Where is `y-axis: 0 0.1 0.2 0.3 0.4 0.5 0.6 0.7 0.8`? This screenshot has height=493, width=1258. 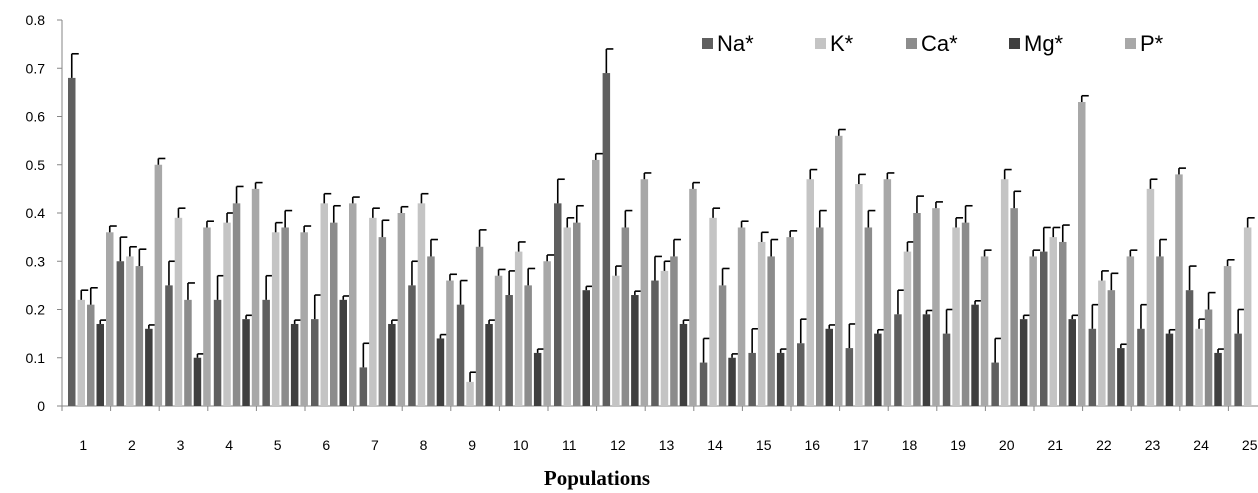 y-axis: 0 0.1 0.2 0.3 0.4 0.5 0.6 0.7 0.8 is located at coordinates (44, 213).